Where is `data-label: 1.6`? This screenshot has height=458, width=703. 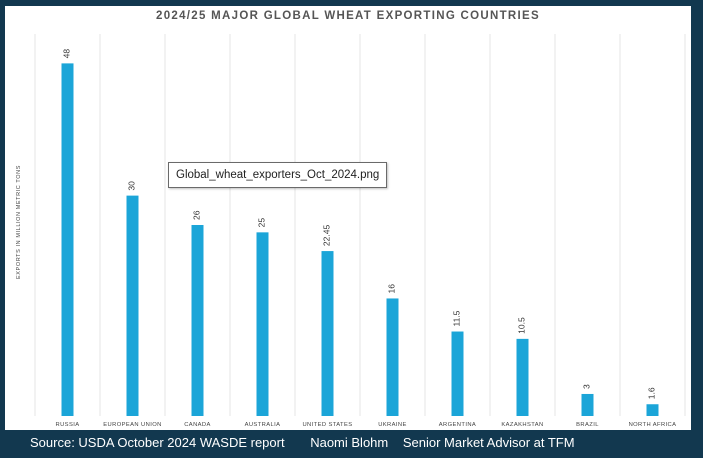
data-label: 1.6 is located at coordinates (652, 393).